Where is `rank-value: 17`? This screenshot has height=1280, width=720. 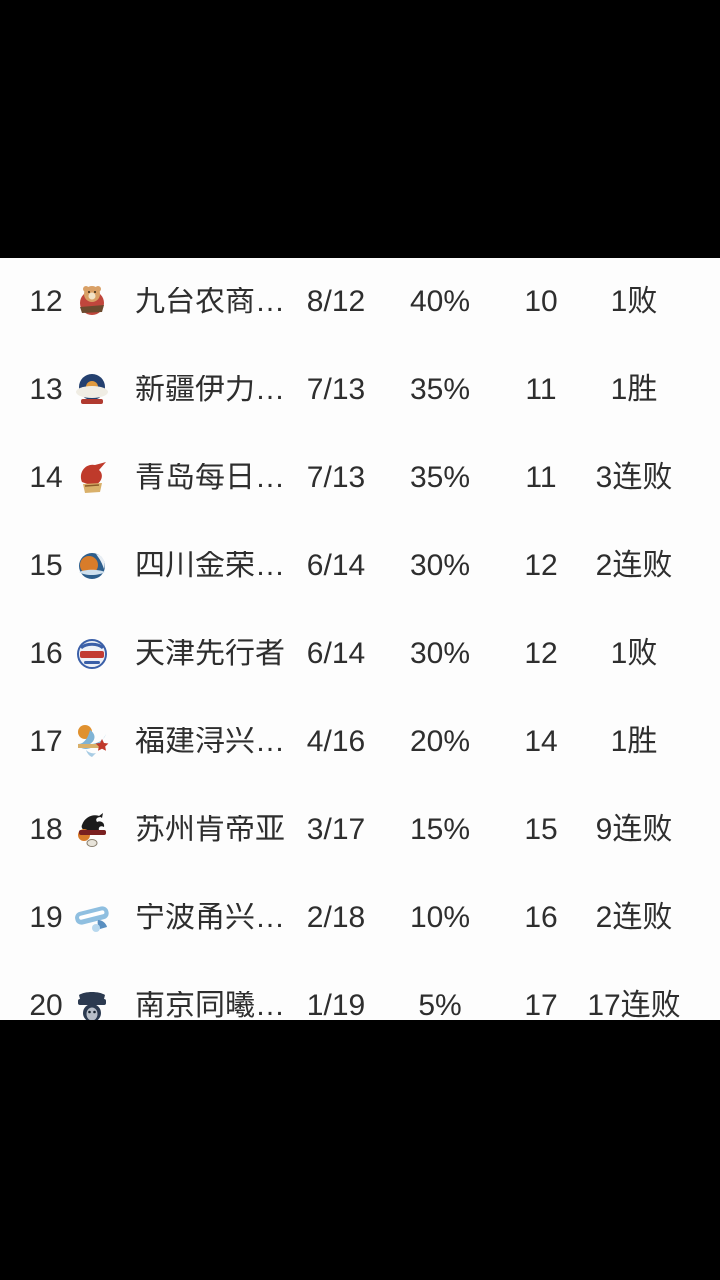
rank-value: 17 is located at coordinates (46, 741).